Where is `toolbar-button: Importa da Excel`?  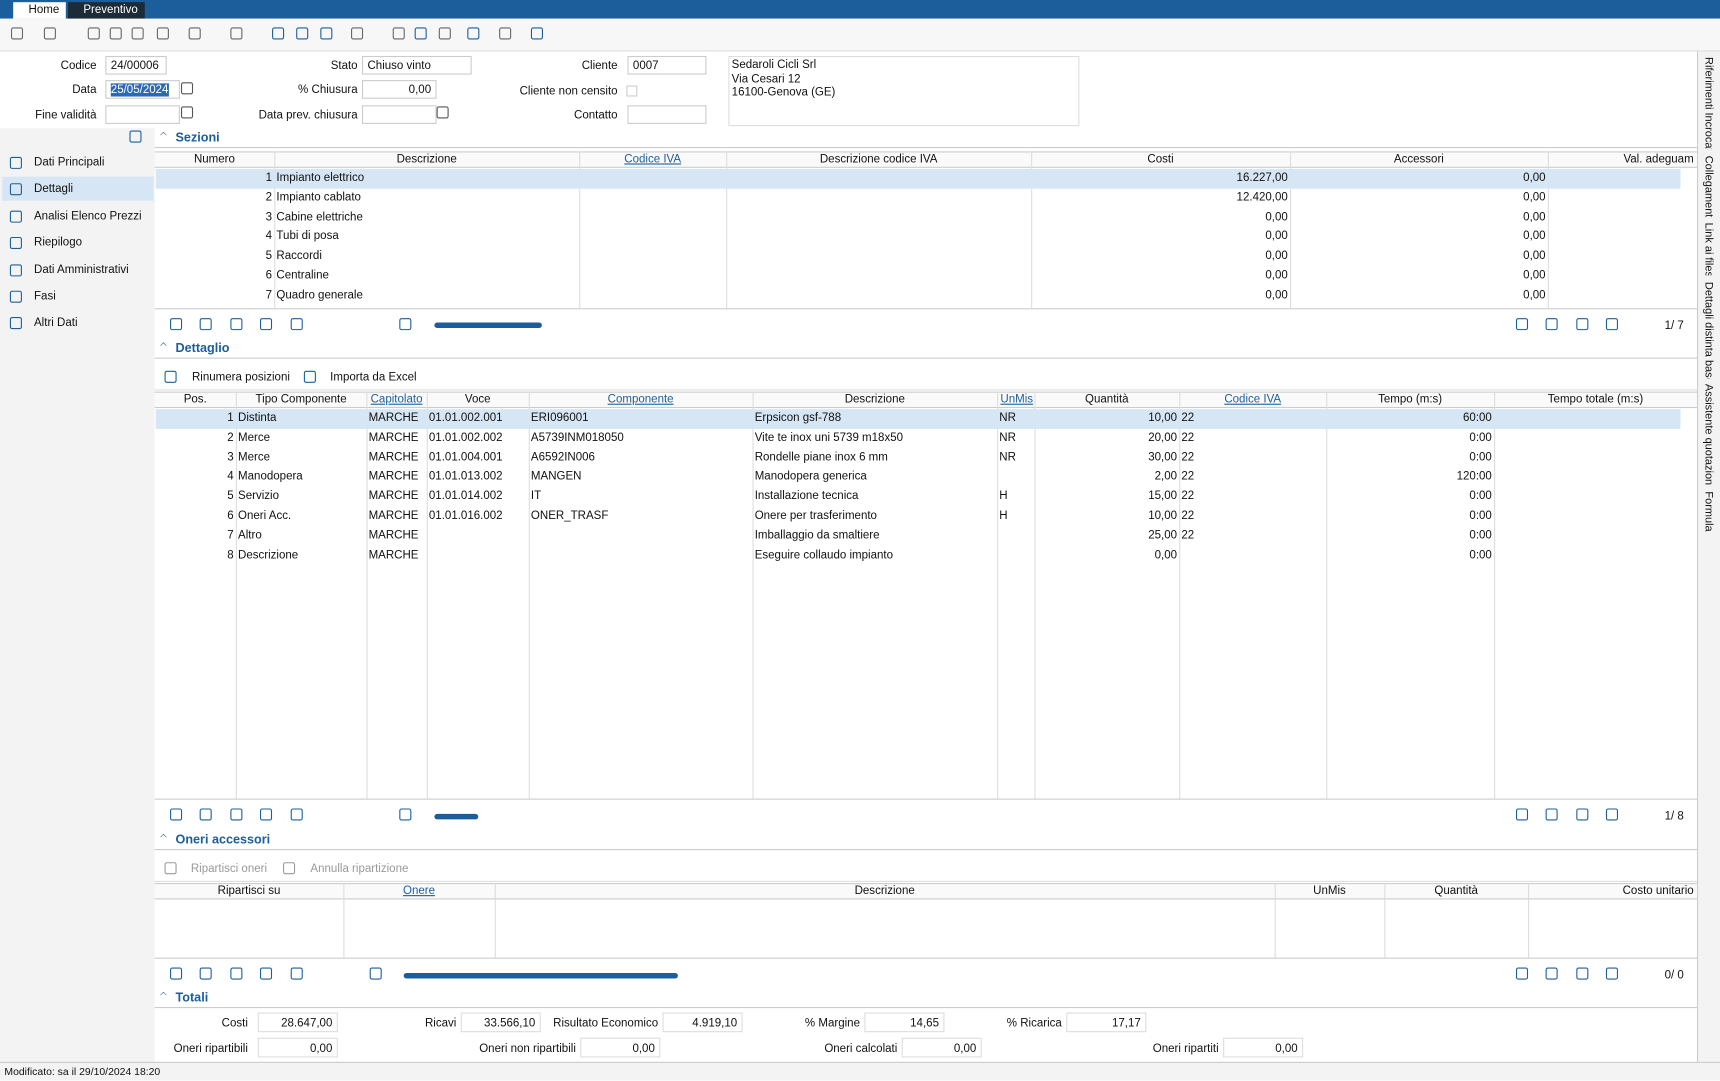
toolbar-button: Importa da Excel is located at coordinates (373, 377).